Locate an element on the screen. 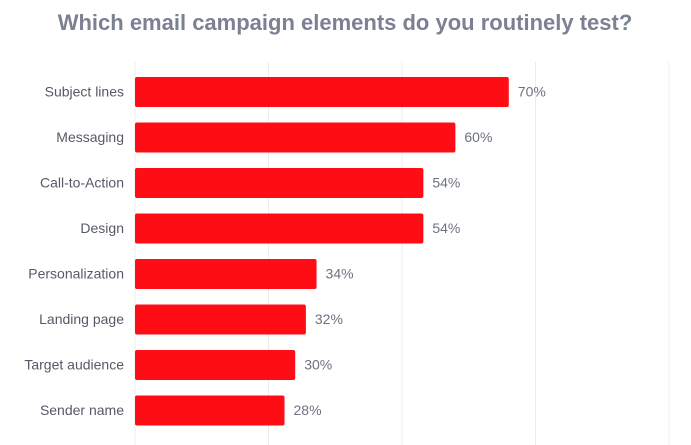 This screenshot has height=445, width=691. category-label: Landing page is located at coordinates (81, 319).